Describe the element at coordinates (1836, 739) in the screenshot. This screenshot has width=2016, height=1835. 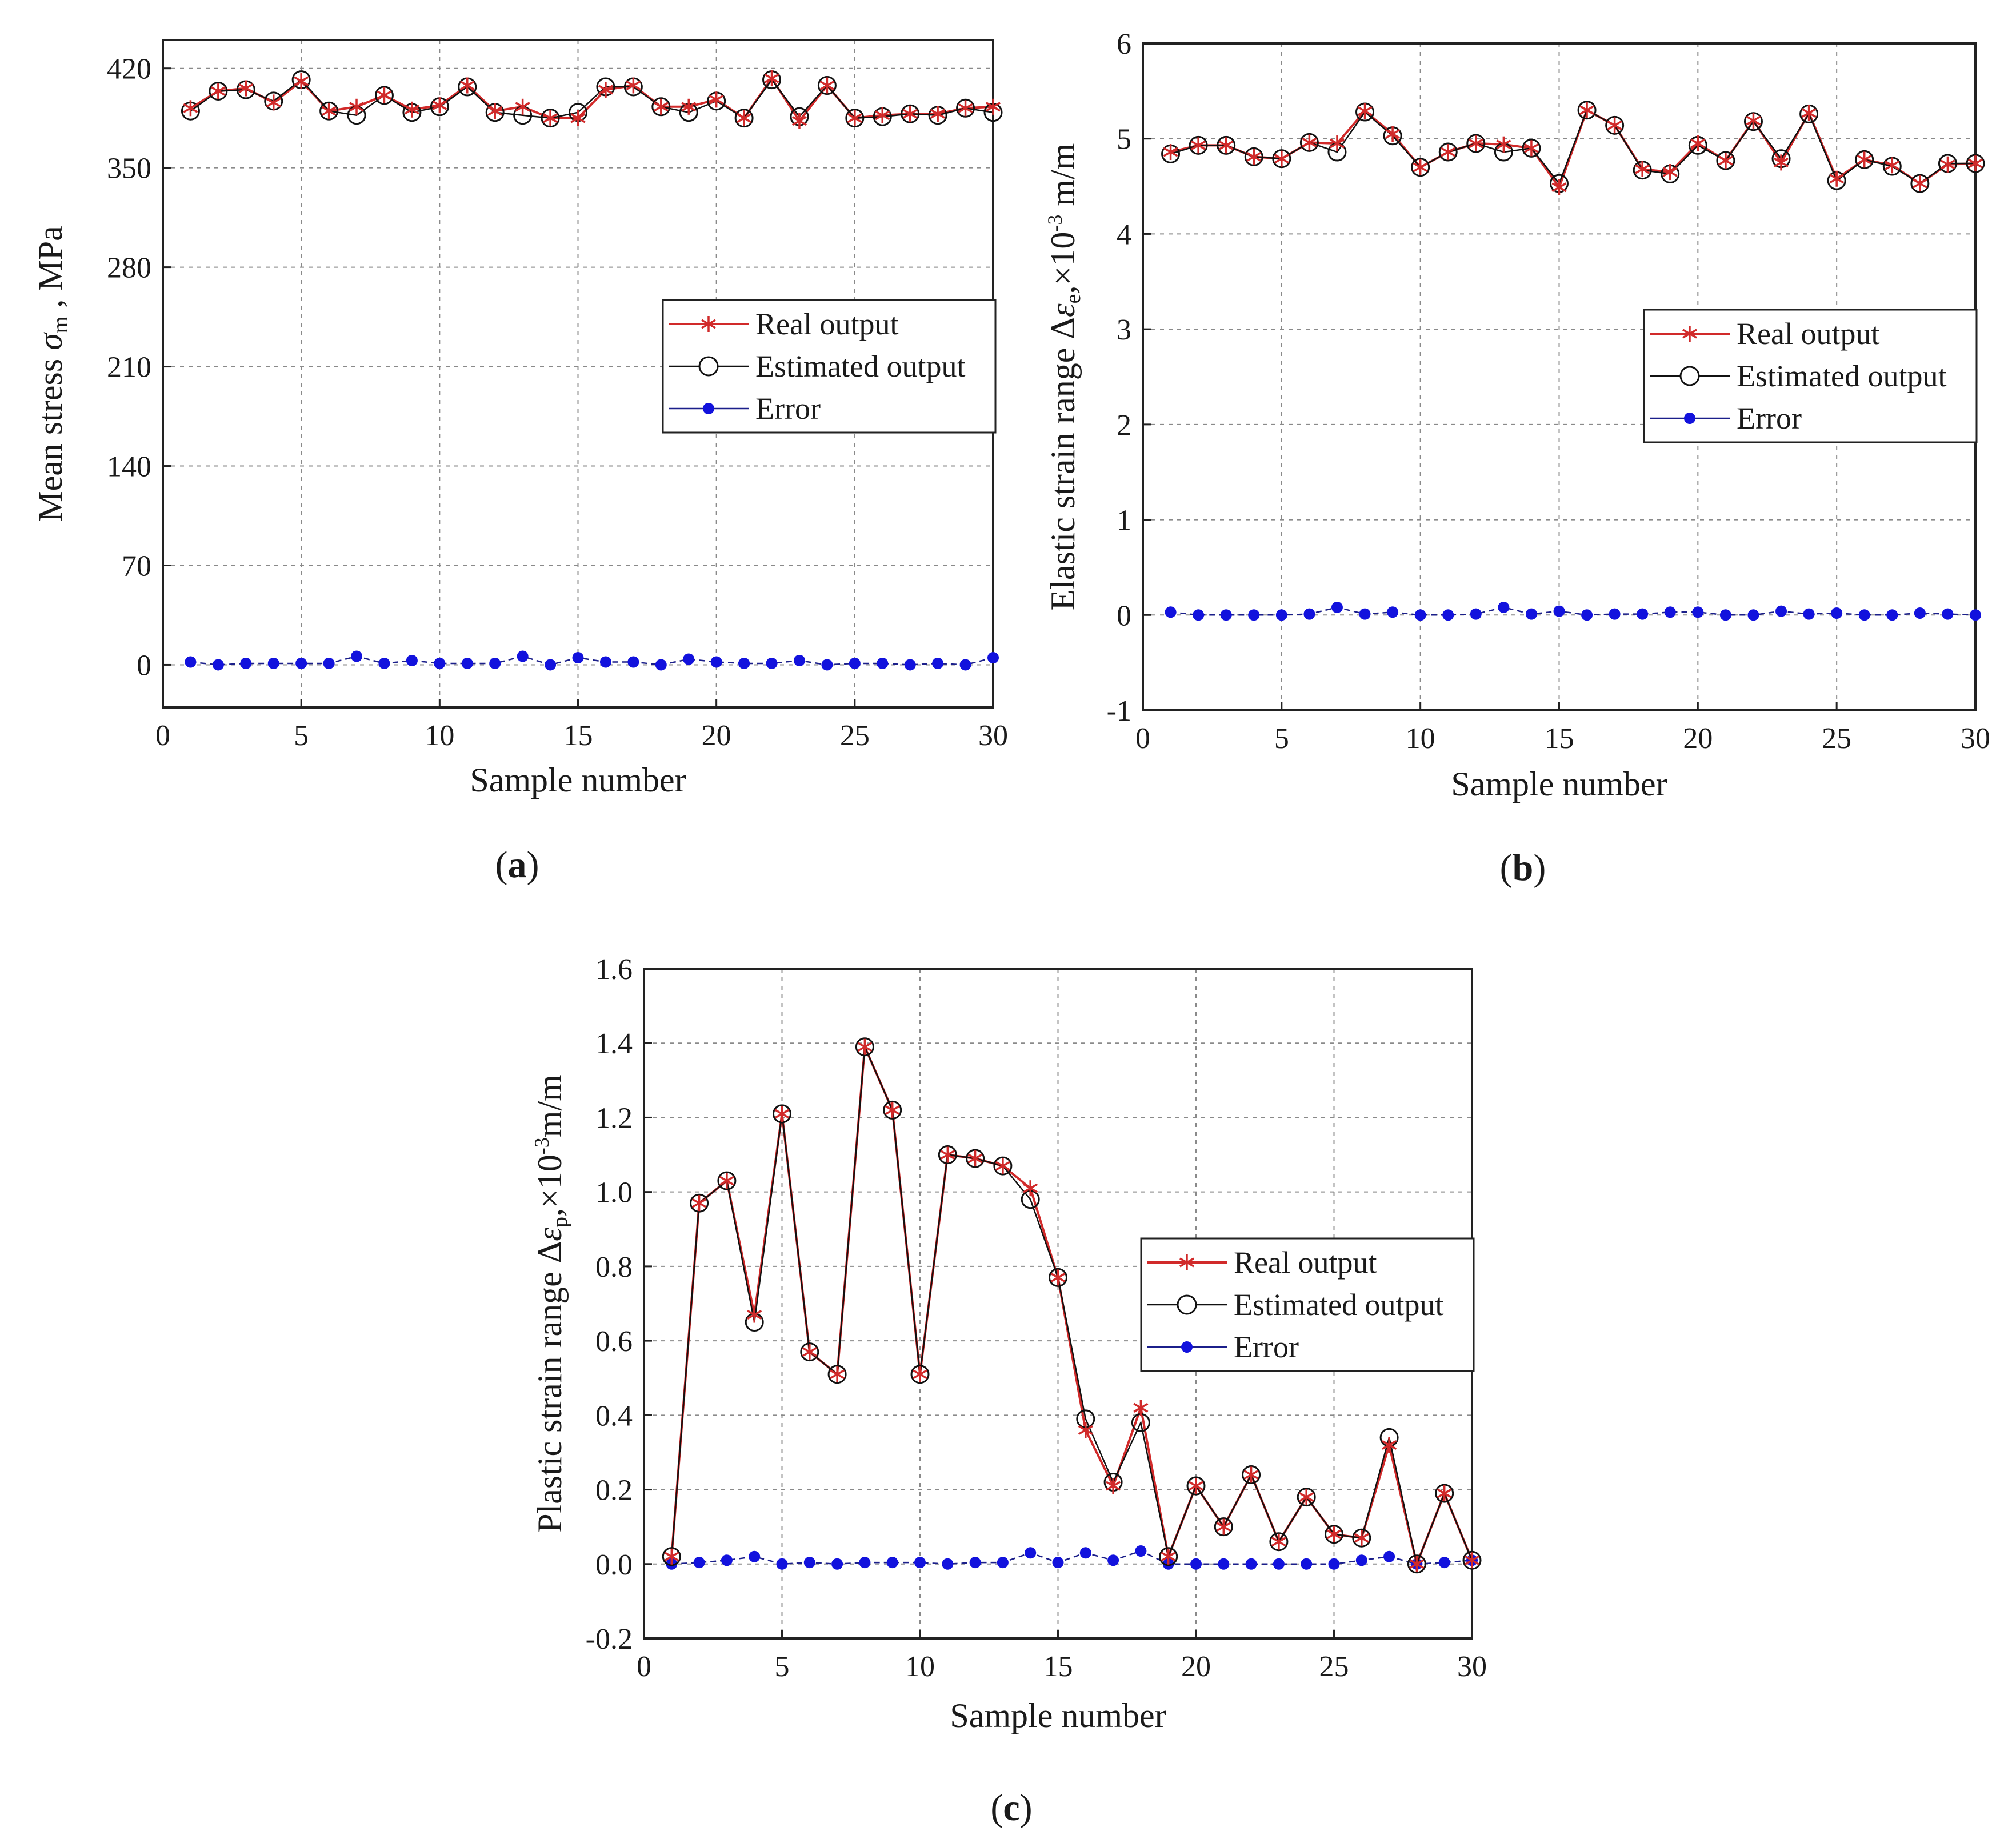
I see `x-tick-label: 25` at that location.